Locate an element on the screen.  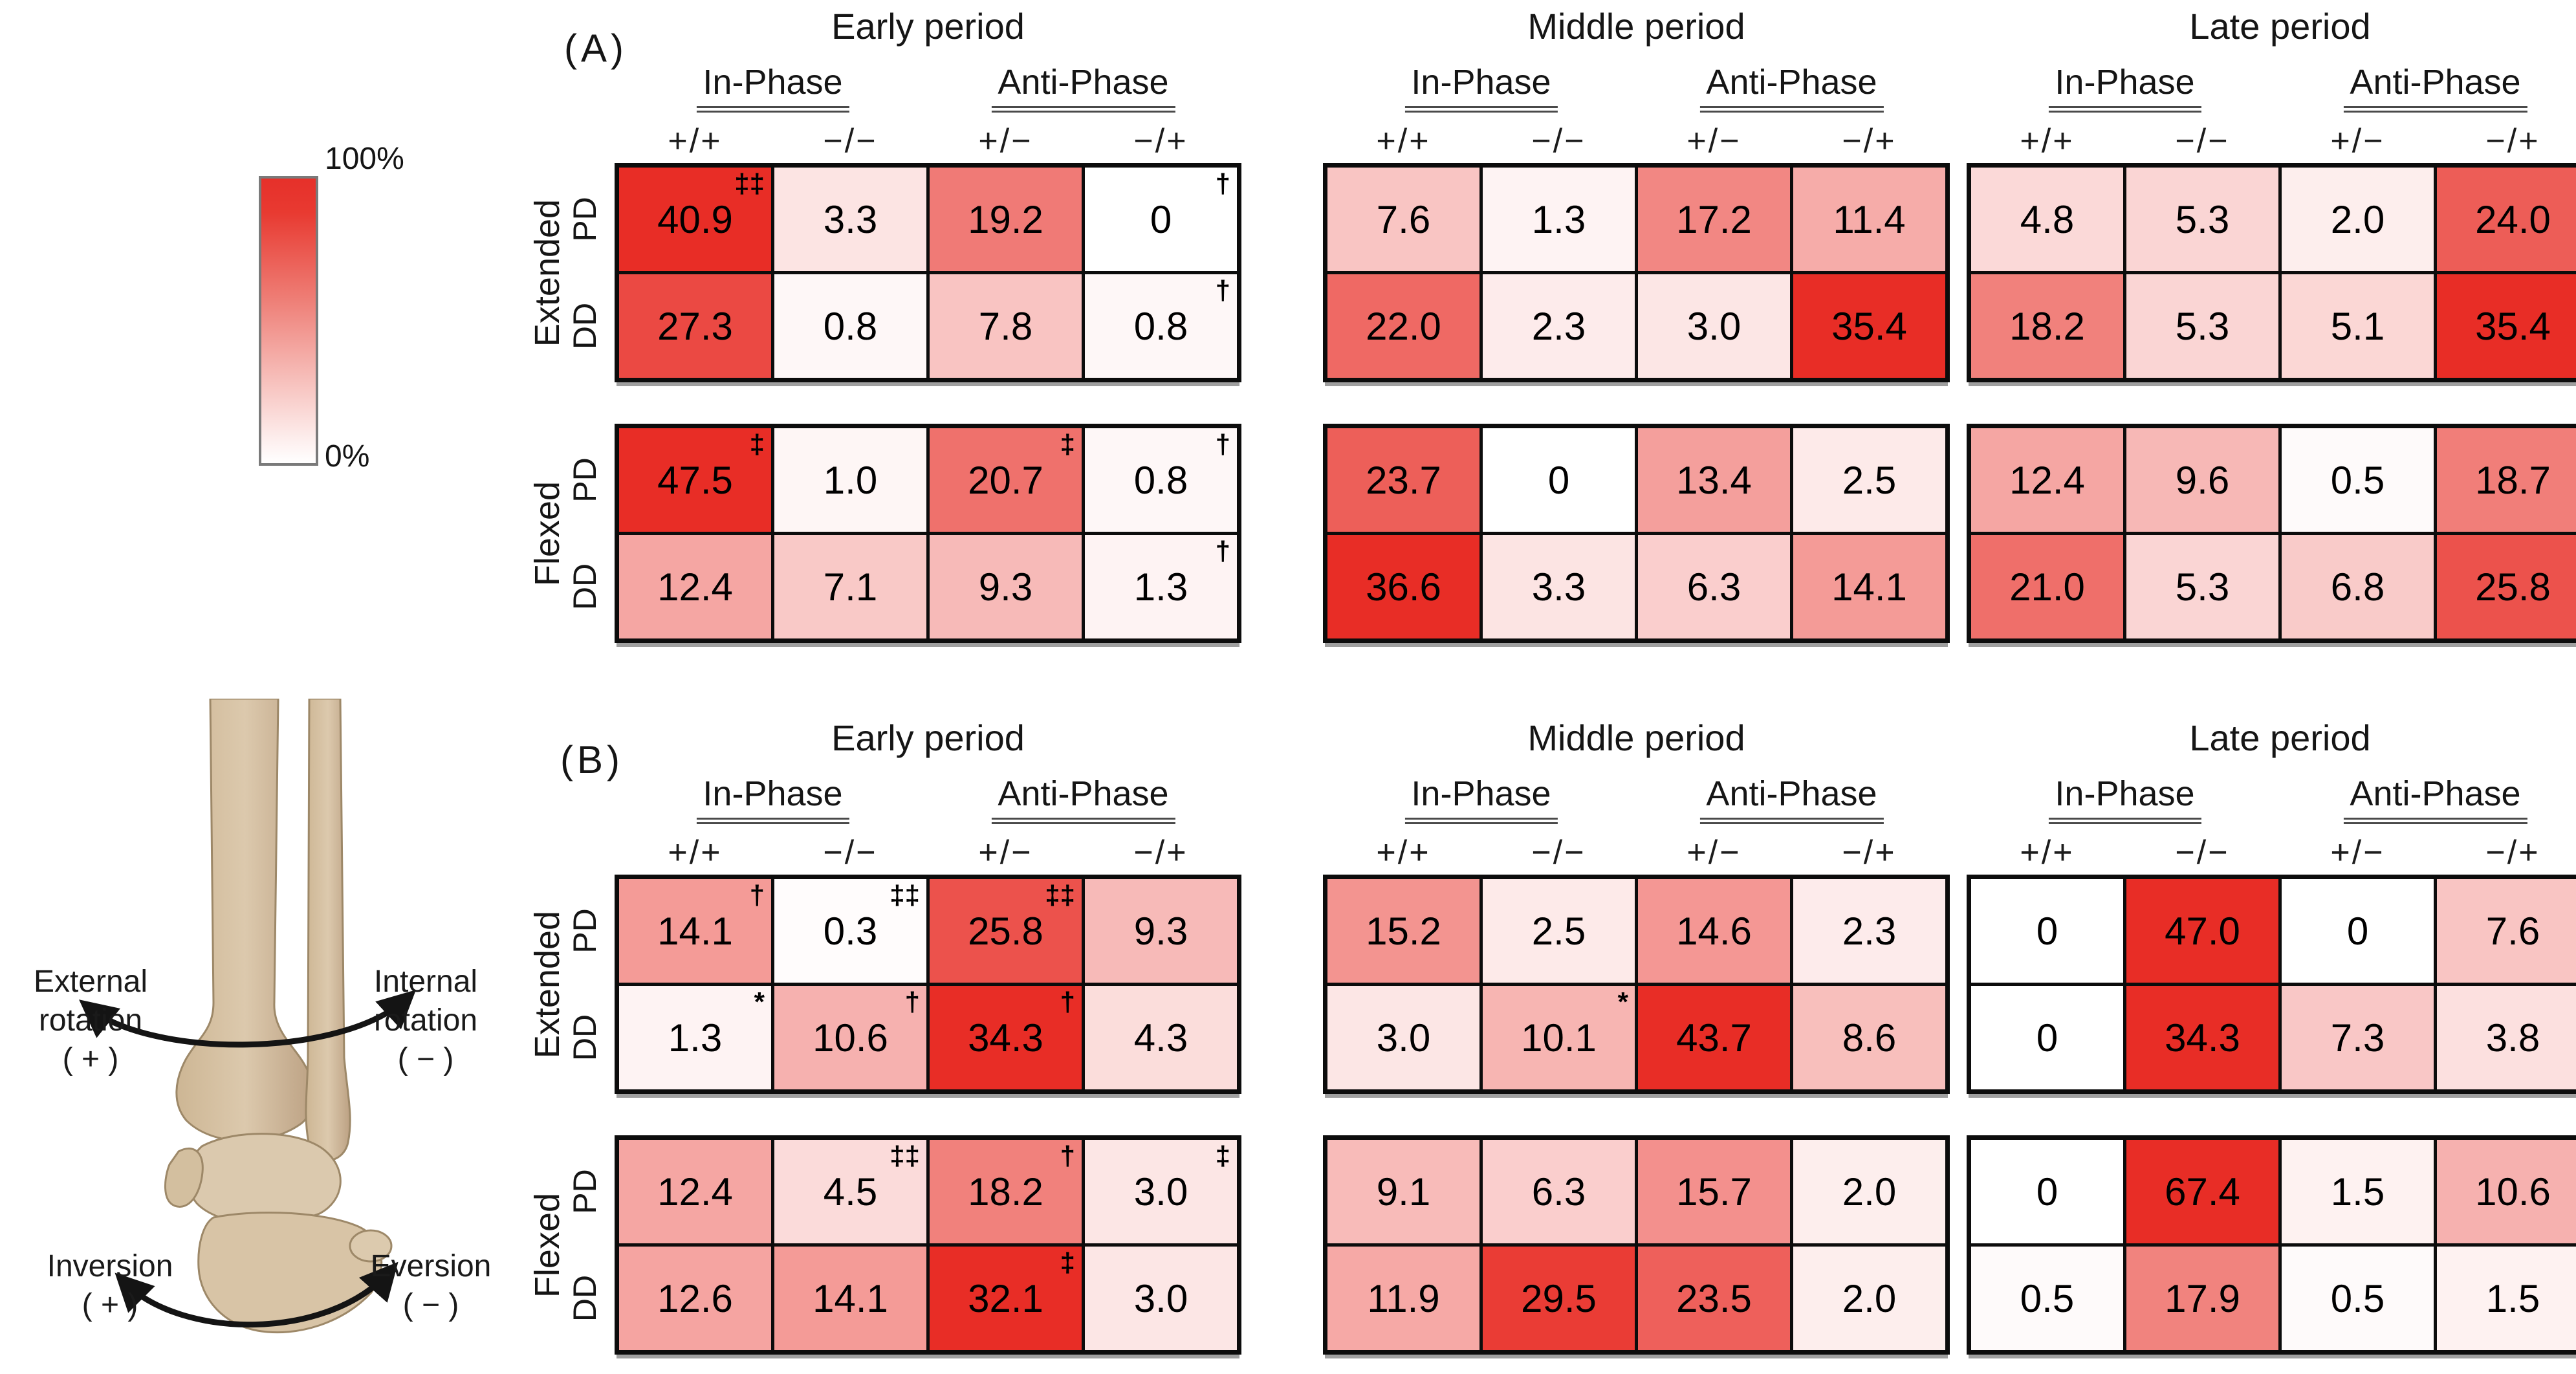
talus-bone is located at coordinates (264, 1179).